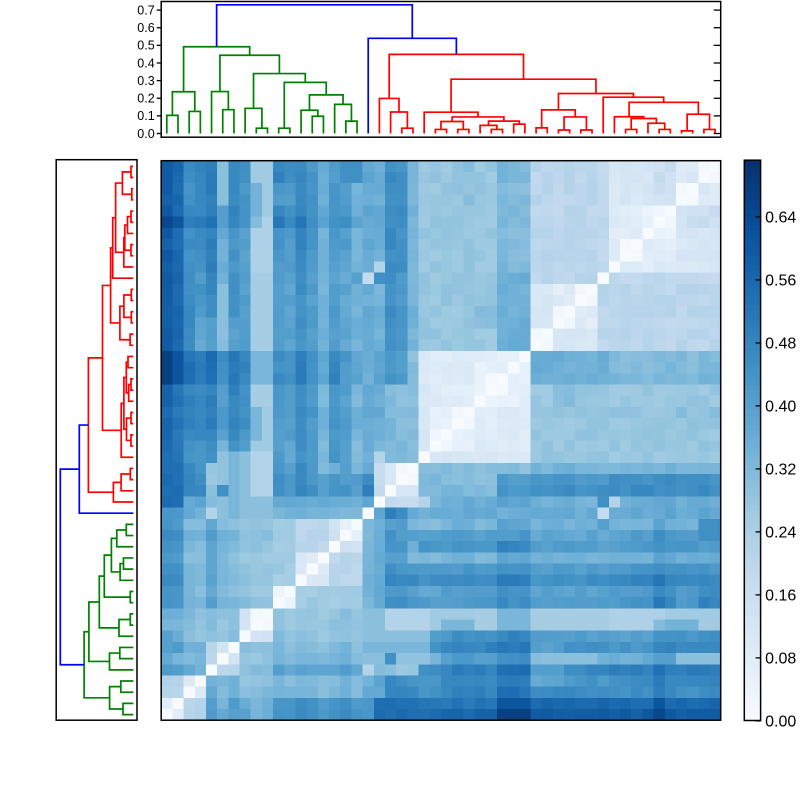  Describe the element at coordinates (780, 217) in the screenshot. I see `svg-text: 0.64` at that location.